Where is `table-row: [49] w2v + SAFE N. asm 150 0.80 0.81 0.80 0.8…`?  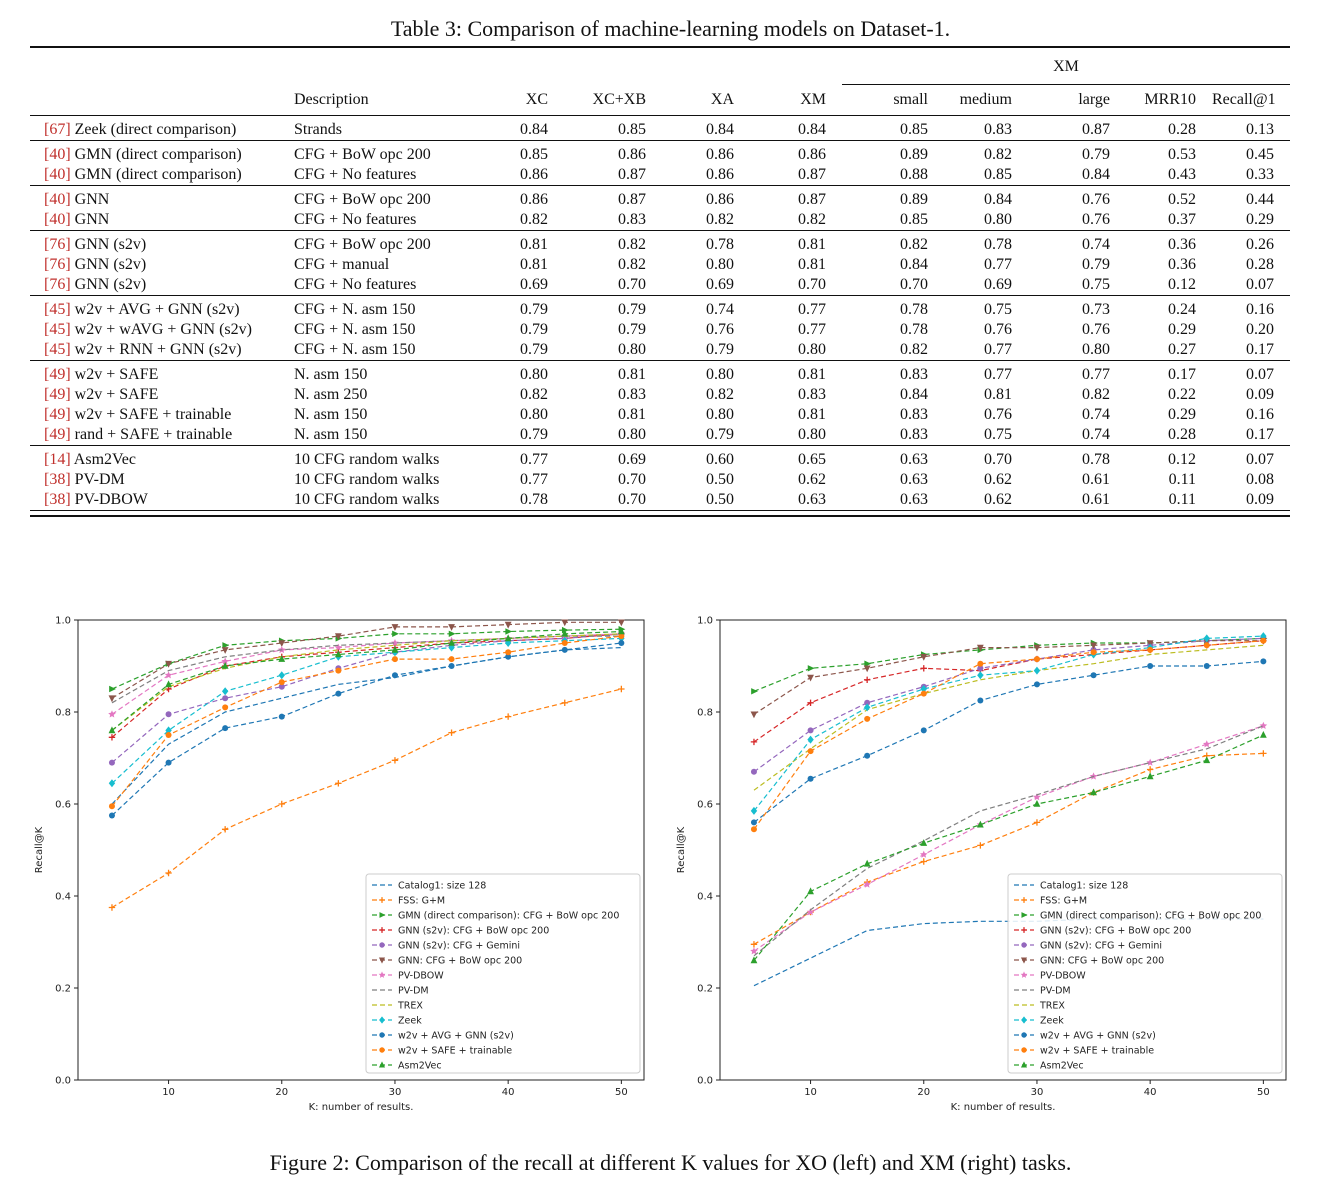 table-row: [49] w2v + SAFE N. asm 150 0.80 0.81 0.80 0.8… is located at coordinates (660, 375).